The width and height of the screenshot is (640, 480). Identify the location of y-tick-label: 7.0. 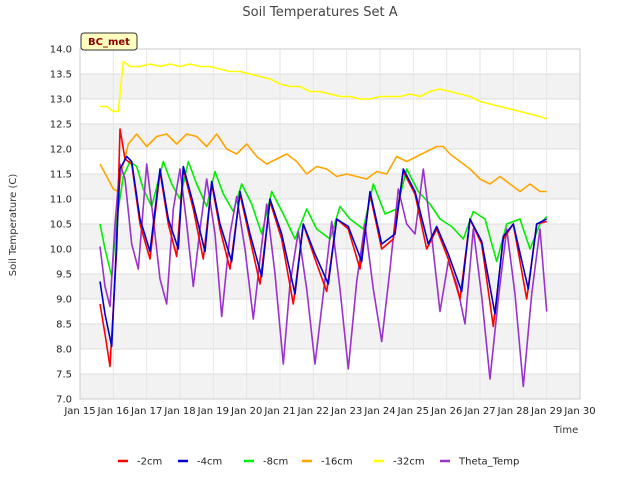
(64, 400).